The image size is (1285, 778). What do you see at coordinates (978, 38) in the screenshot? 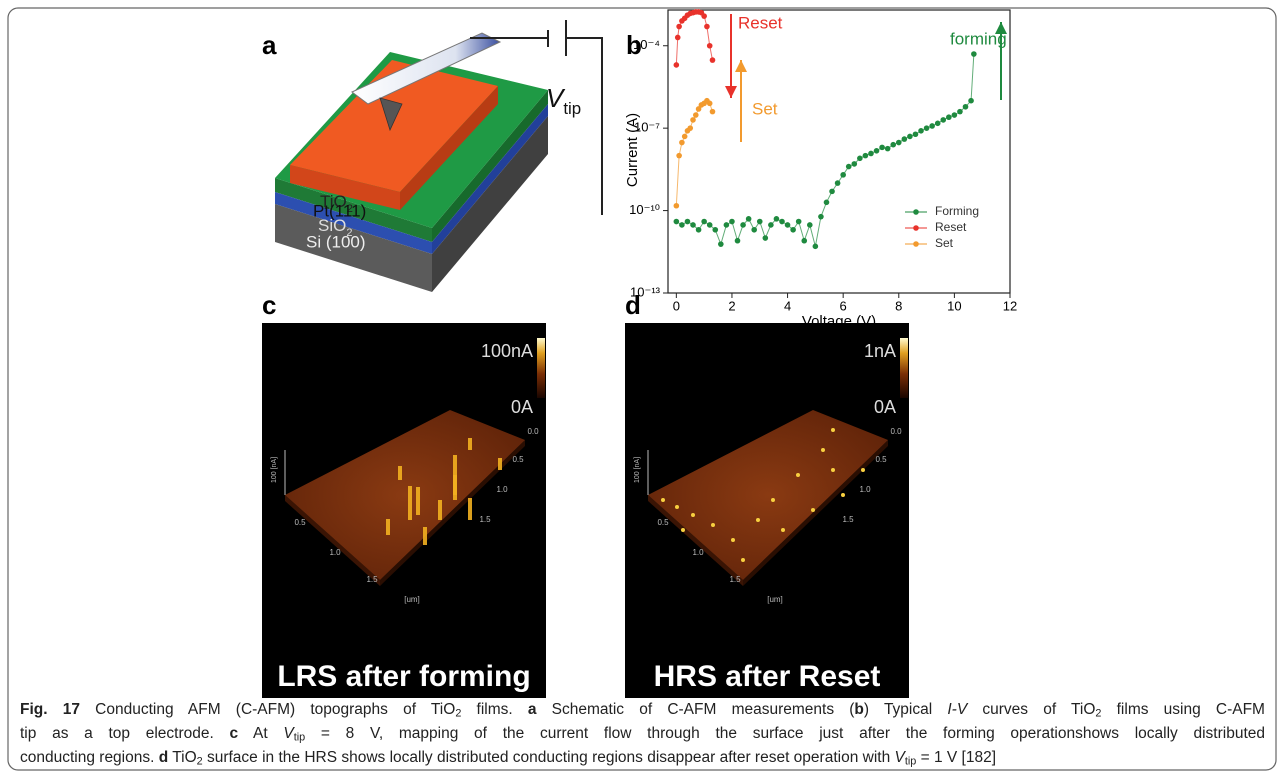
I see `annotation: forming` at bounding box center [978, 38].